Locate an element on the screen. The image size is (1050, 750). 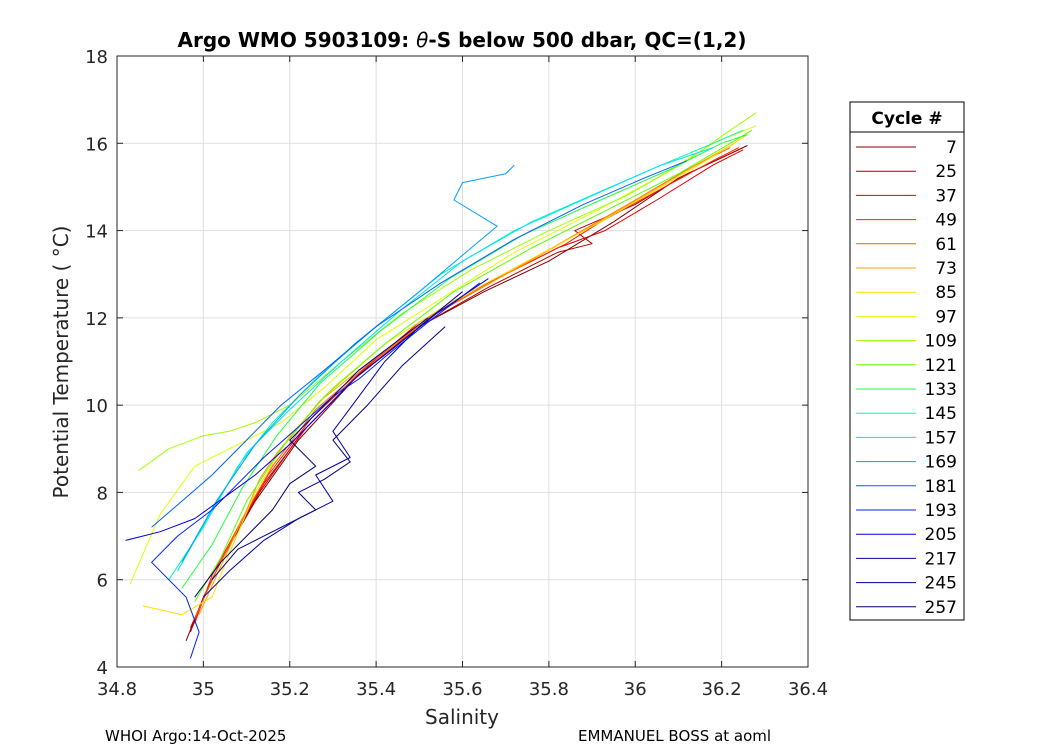
legend-label-49: 49 is located at coordinates (946, 221).